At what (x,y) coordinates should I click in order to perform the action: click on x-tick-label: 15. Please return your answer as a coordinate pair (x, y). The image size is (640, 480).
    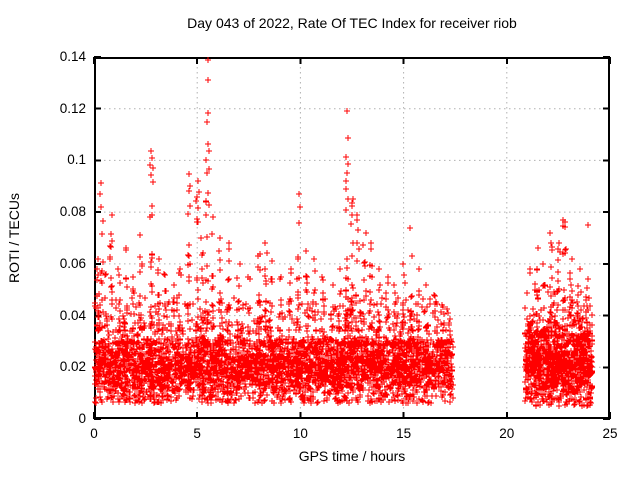
    Looking at the image, I should click on (404, 433).